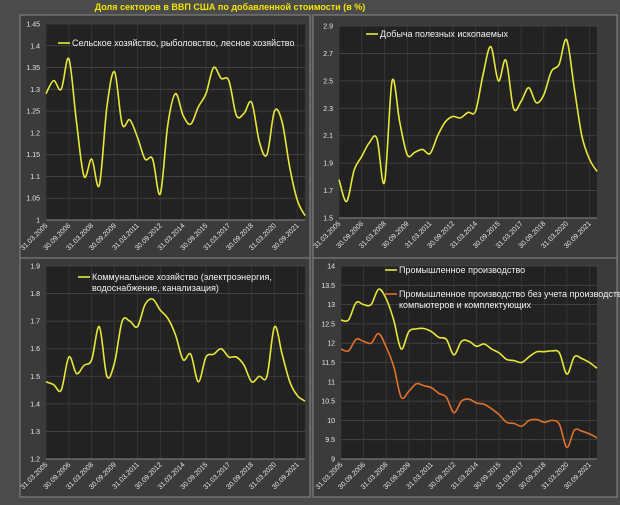 This screenshot has width=620, height=505. I want to click on y-tick-label: 11, so click(331, 382).